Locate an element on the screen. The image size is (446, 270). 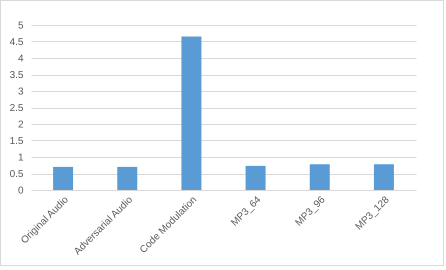
y-tick-label: 4 is located at coordinates (21, 59).